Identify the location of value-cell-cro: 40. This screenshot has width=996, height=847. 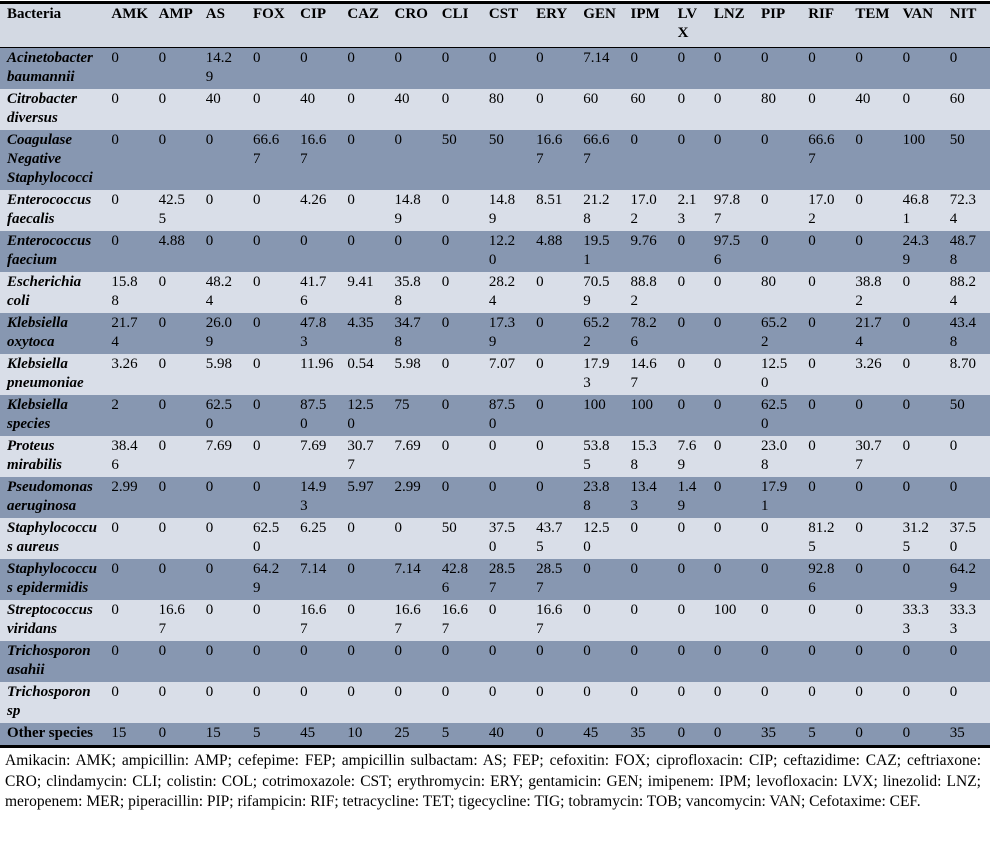
(411, 109).